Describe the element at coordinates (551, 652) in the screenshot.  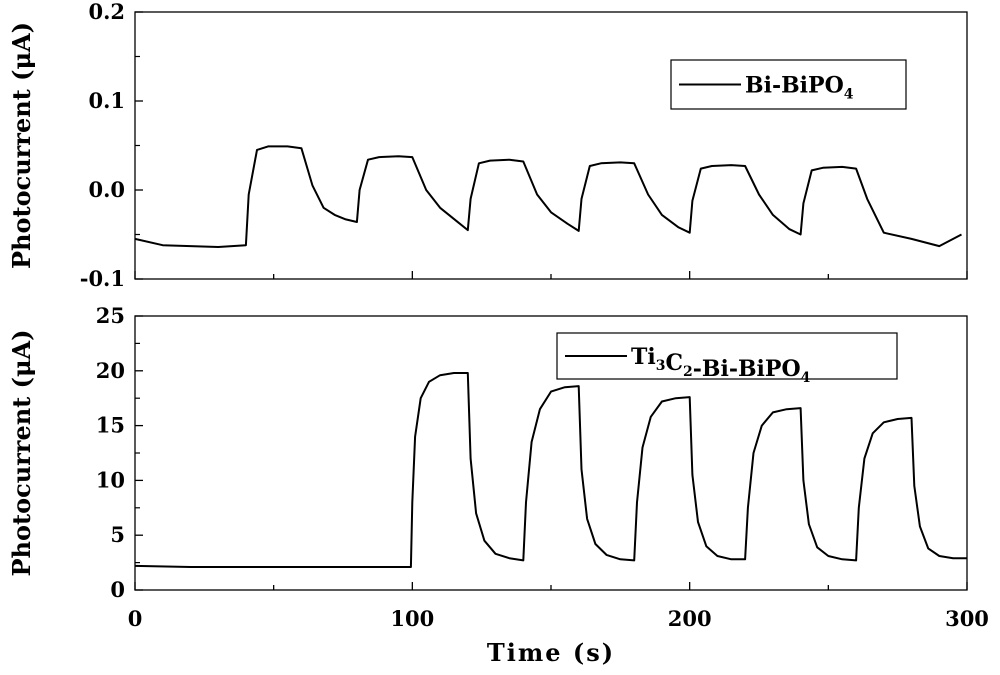
I see `x-axis-title: Time (s)` at that location.